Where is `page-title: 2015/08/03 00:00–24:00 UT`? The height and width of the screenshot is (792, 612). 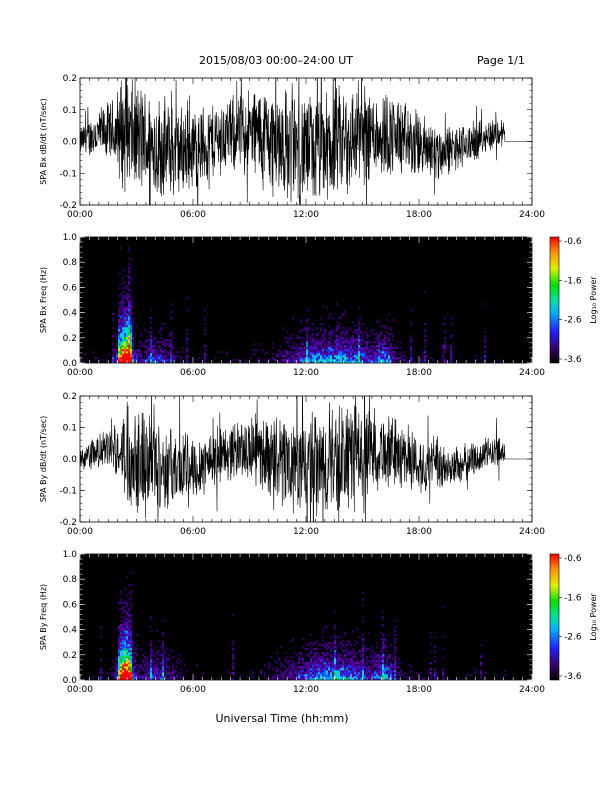 page-title: 2015/08/03 00:00–24:00 UT is located at coordinates (276, 60).